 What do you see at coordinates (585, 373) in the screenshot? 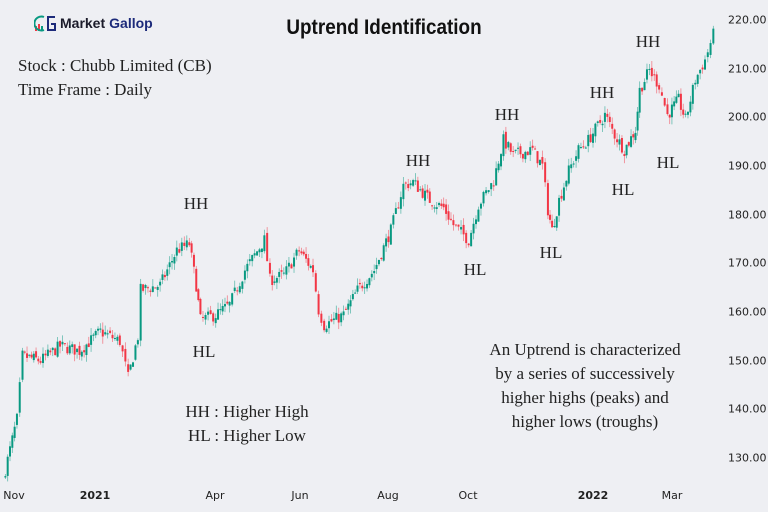
I see `description-line: by a series of successively` at bounding box center [585, 373].